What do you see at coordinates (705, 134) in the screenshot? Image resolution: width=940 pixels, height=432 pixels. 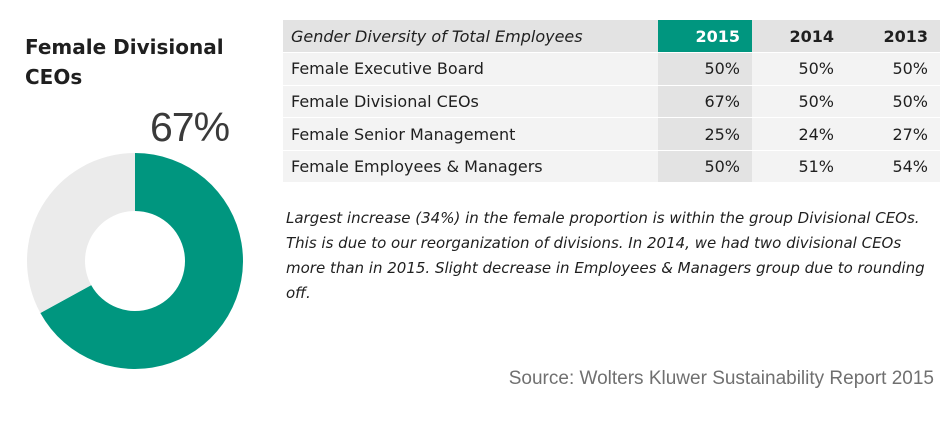 I see `table-cell: 25%` at bounding box center [705, 134].